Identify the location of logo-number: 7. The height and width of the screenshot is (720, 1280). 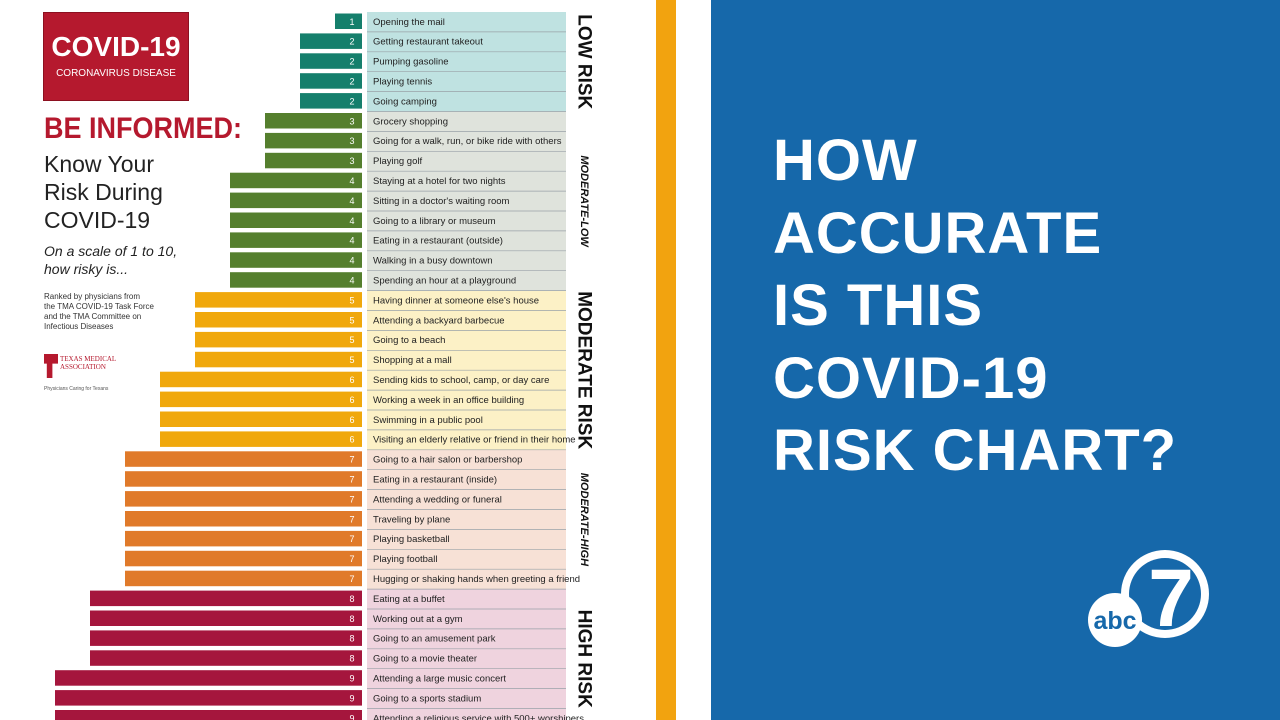
(1171, 598).